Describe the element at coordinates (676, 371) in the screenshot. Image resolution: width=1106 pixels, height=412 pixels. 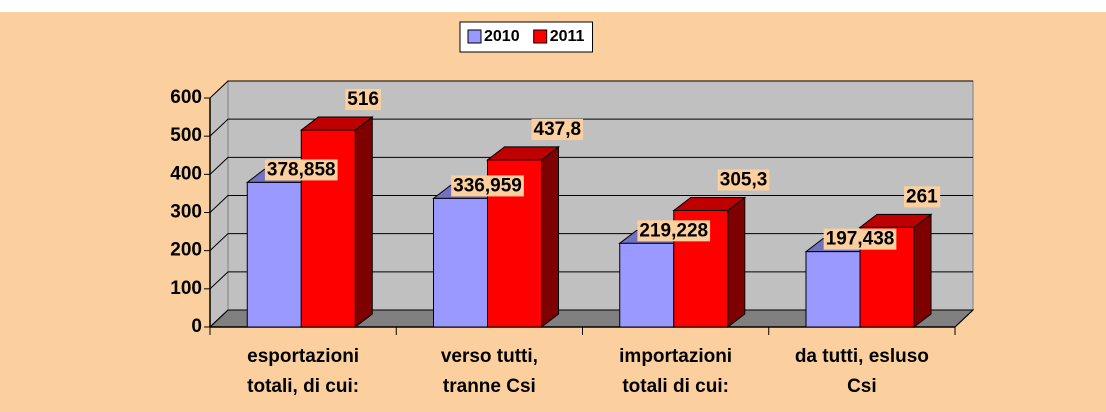
I see `x-tick-label: importazioni totali di cui:` at that location.